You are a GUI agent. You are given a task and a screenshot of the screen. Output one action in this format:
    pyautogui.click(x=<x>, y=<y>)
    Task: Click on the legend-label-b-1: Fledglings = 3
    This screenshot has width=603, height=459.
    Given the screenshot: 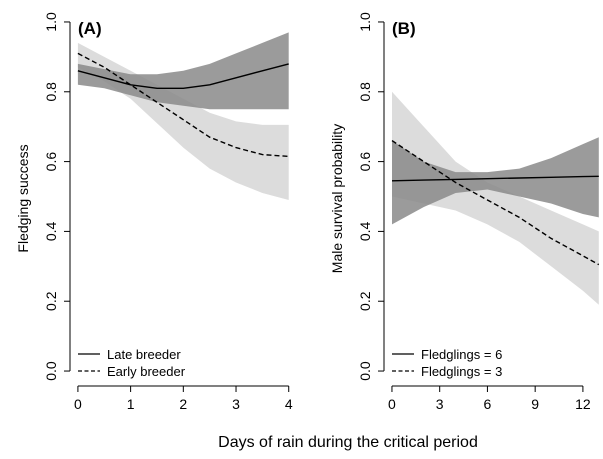 What is the action you would take?
    pyautogui.click(x=461, y=371)
    